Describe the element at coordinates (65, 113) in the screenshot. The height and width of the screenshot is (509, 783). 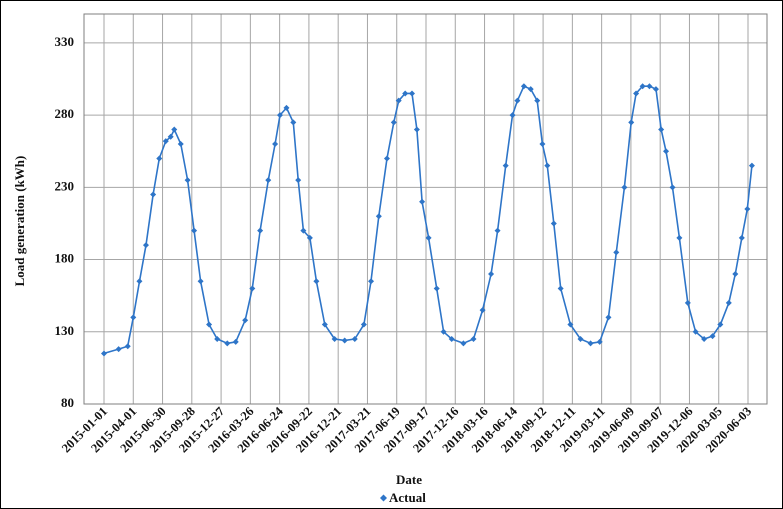
I see `y-tick-label: 280` at that location.